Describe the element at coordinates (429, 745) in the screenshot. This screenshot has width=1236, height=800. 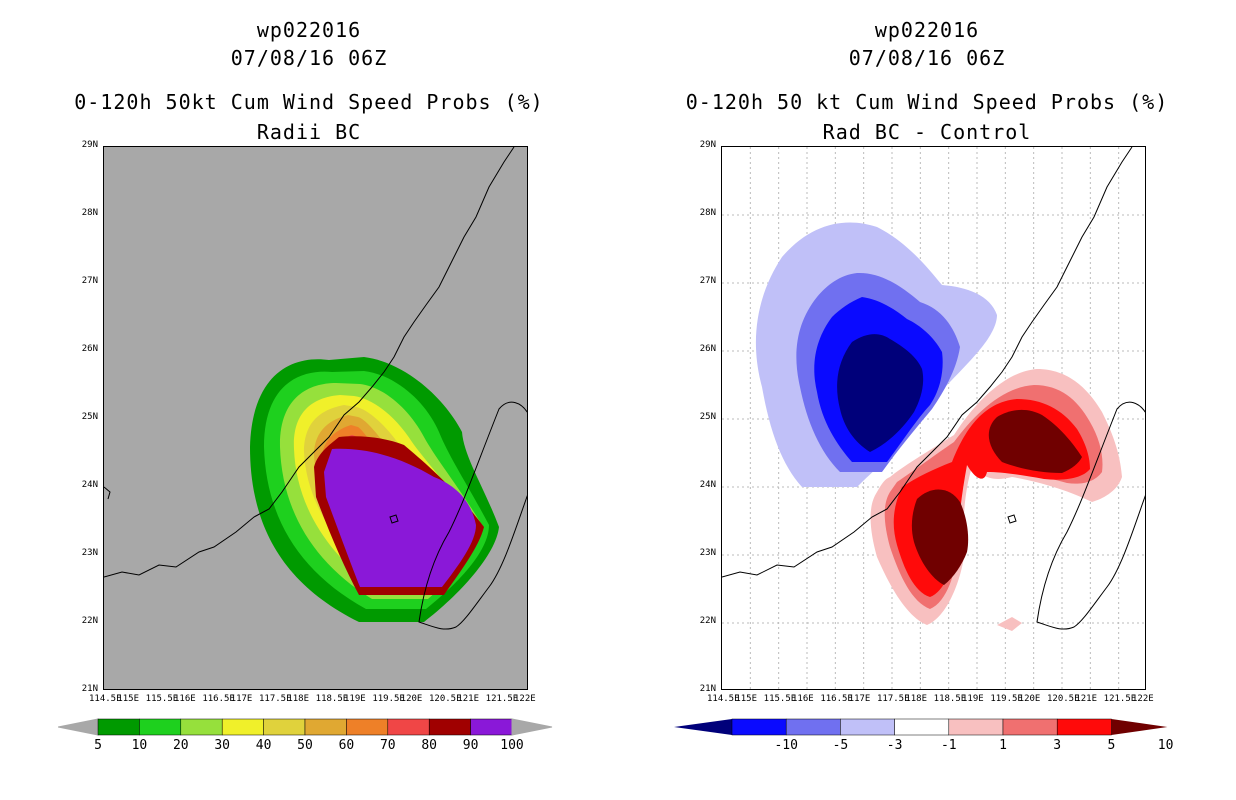
I see `colorbar-tick-label: 80` at that location.